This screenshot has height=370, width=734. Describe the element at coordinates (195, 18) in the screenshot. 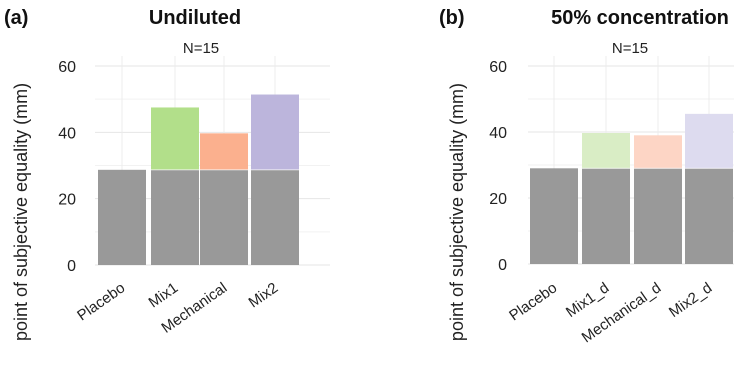

I see `chart-title: Undiluted` at that location.